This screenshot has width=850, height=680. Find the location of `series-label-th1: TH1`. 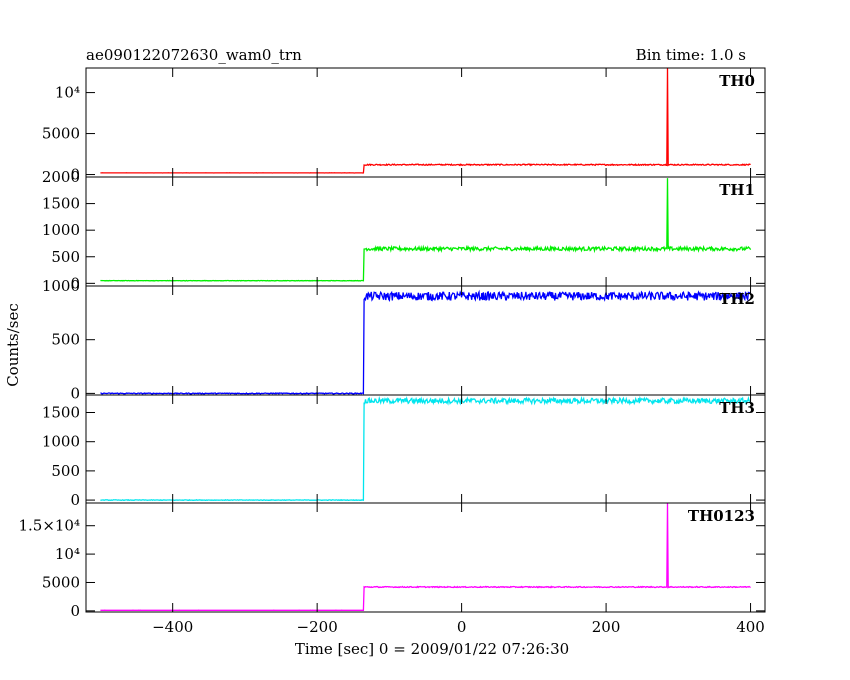

series-label-th1: TH1 is located at coordinates (737, 190).